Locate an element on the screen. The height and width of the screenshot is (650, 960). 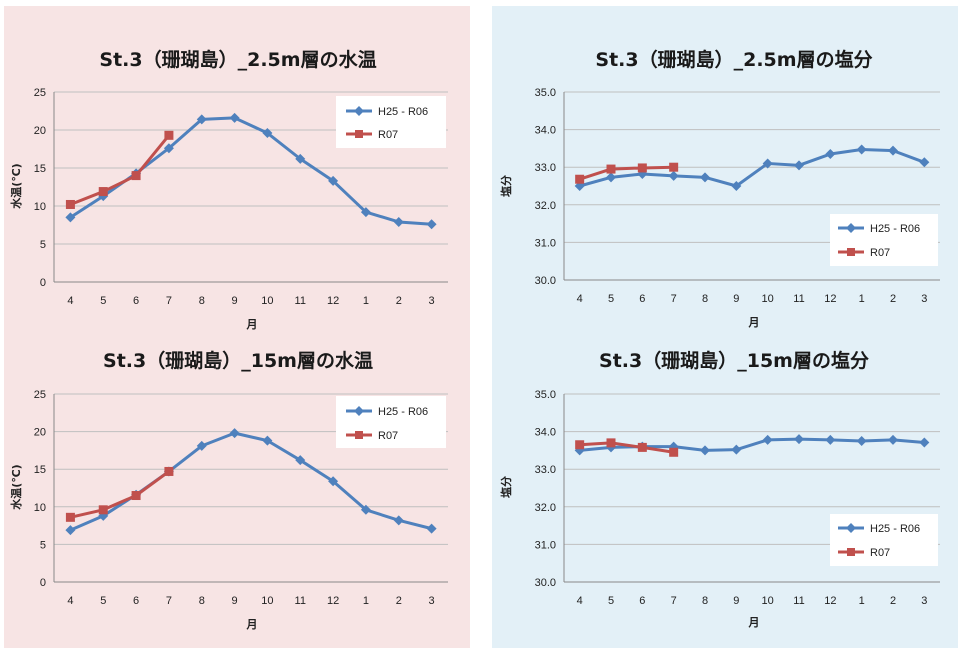
series-line-h25-r06 is located at coordinates (752, 168).